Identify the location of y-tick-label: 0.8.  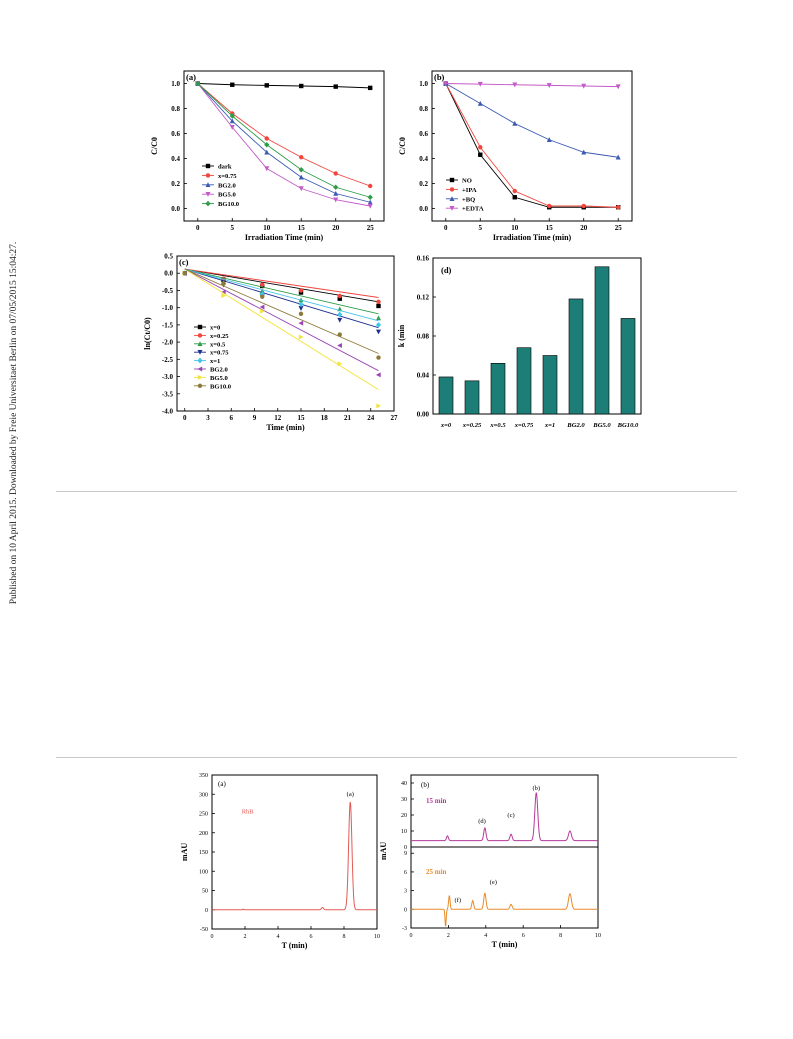
(423, 109).